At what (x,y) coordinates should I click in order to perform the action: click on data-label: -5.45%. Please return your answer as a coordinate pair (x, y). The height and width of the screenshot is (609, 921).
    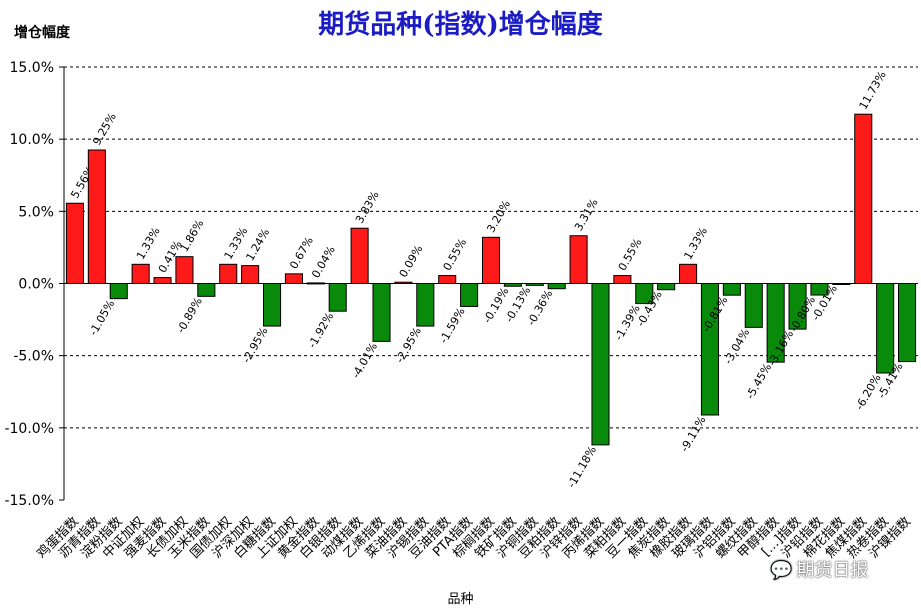
    Looking at the image, I should click on (759, 381).